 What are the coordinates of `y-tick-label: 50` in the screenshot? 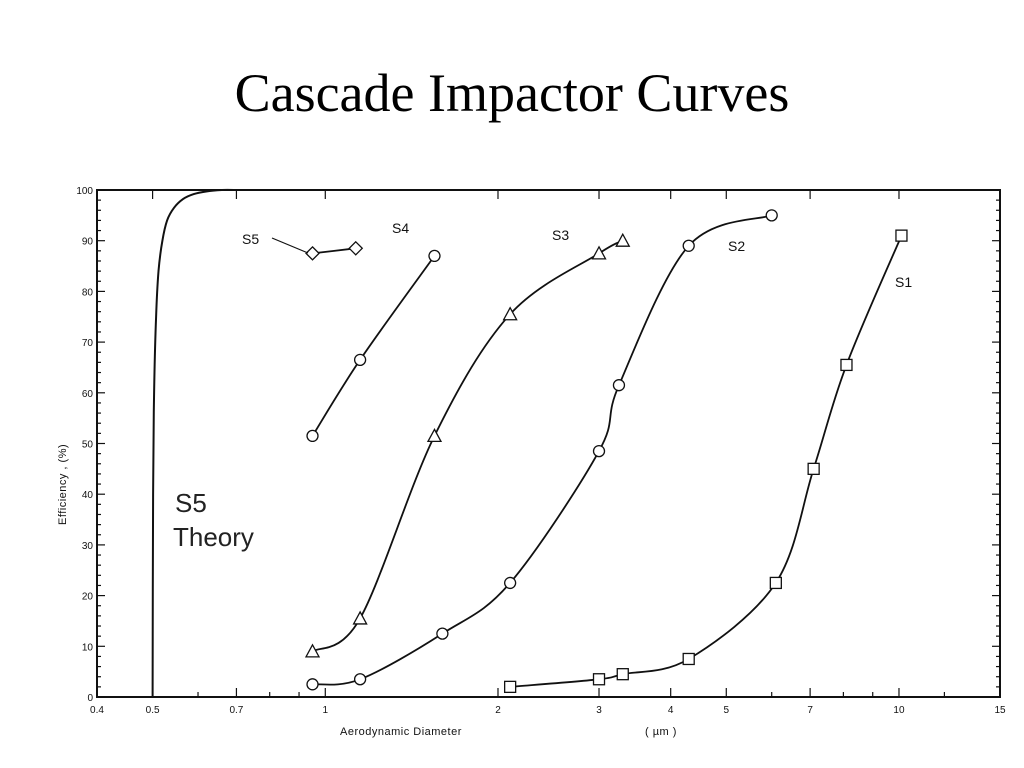 It's located at (88, 445).